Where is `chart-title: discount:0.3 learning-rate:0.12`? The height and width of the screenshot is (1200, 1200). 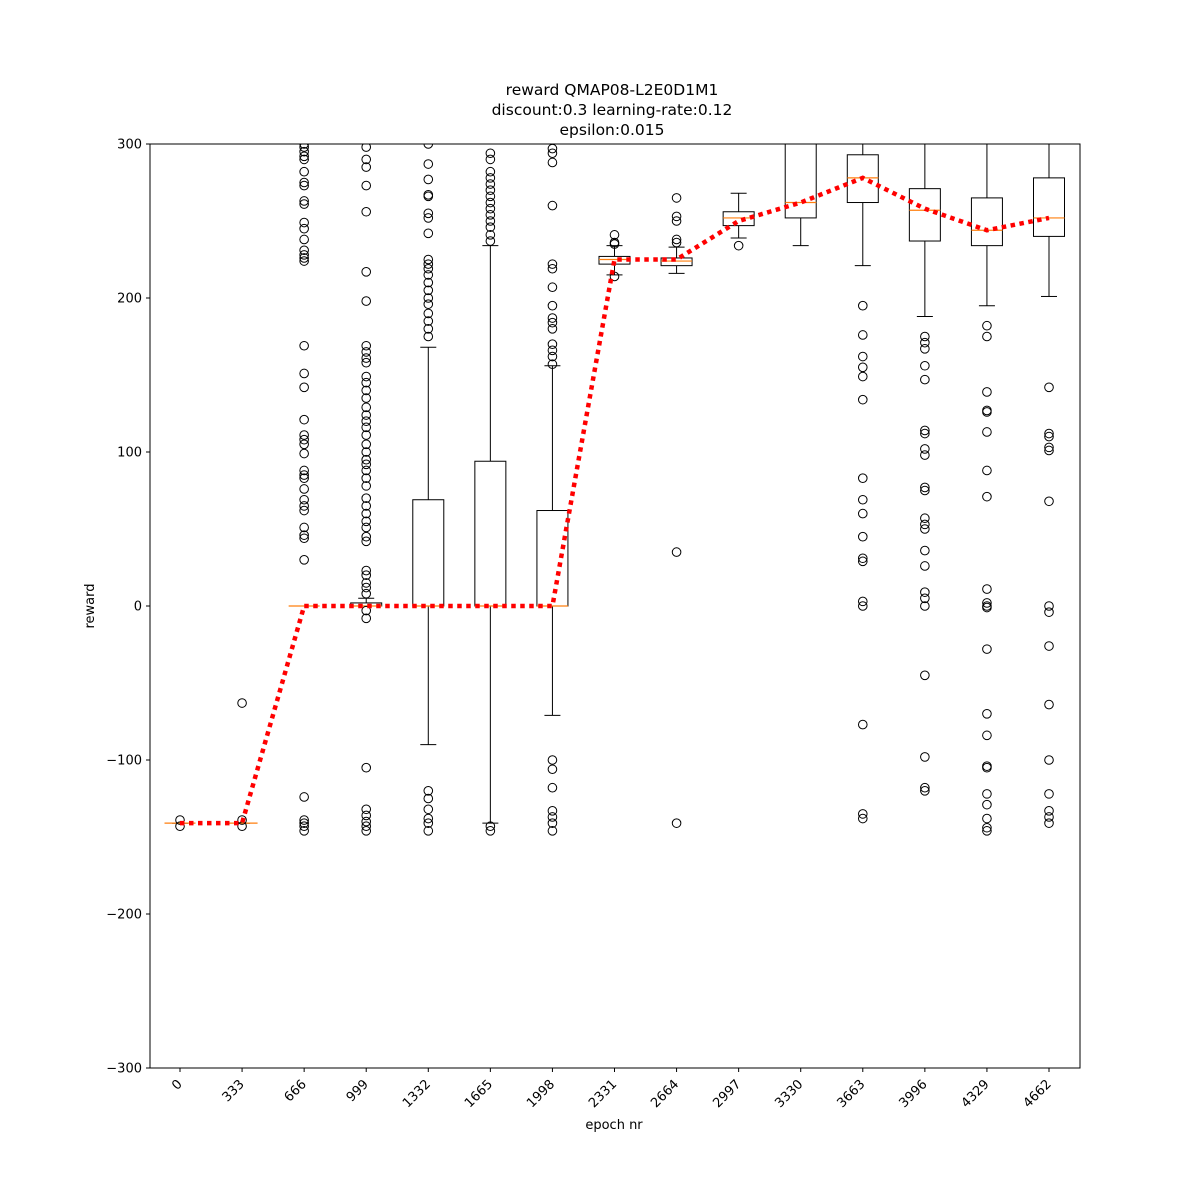 chart-title: discount:0.3 learning-rate:0.12 is located at coordinates (612, 110).